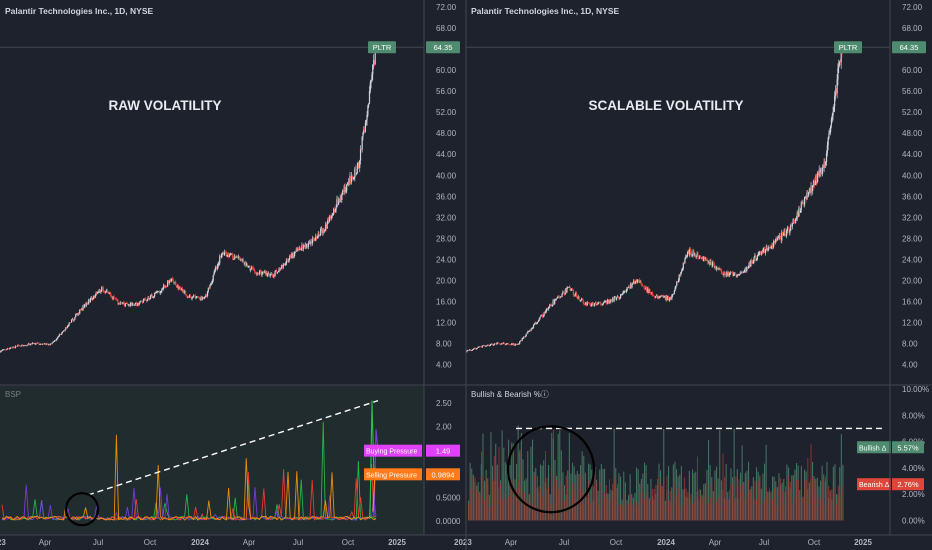 Image resolution: width=932 pixels, height=550 pixels. Describe the element at coordinates (444, 365) in the screenshot. I see `price-axis-label: 4.00` at that location.